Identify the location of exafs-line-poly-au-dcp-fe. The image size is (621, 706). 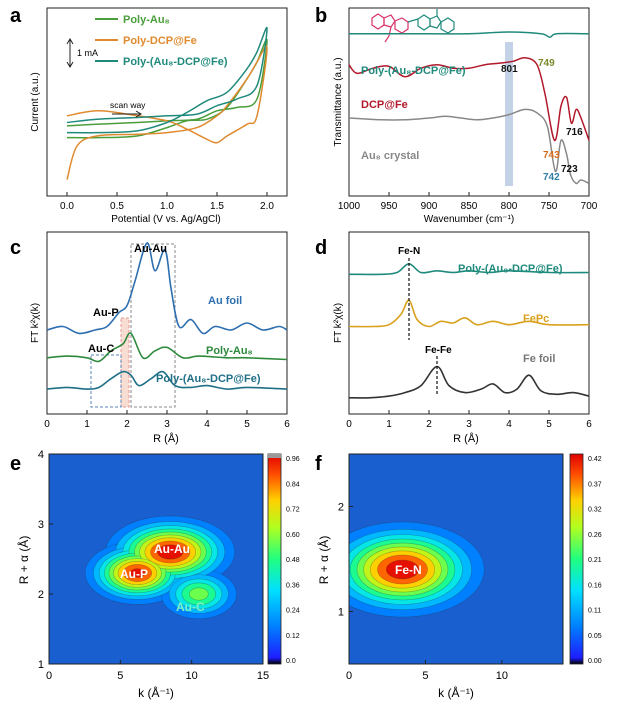
(167, 380).